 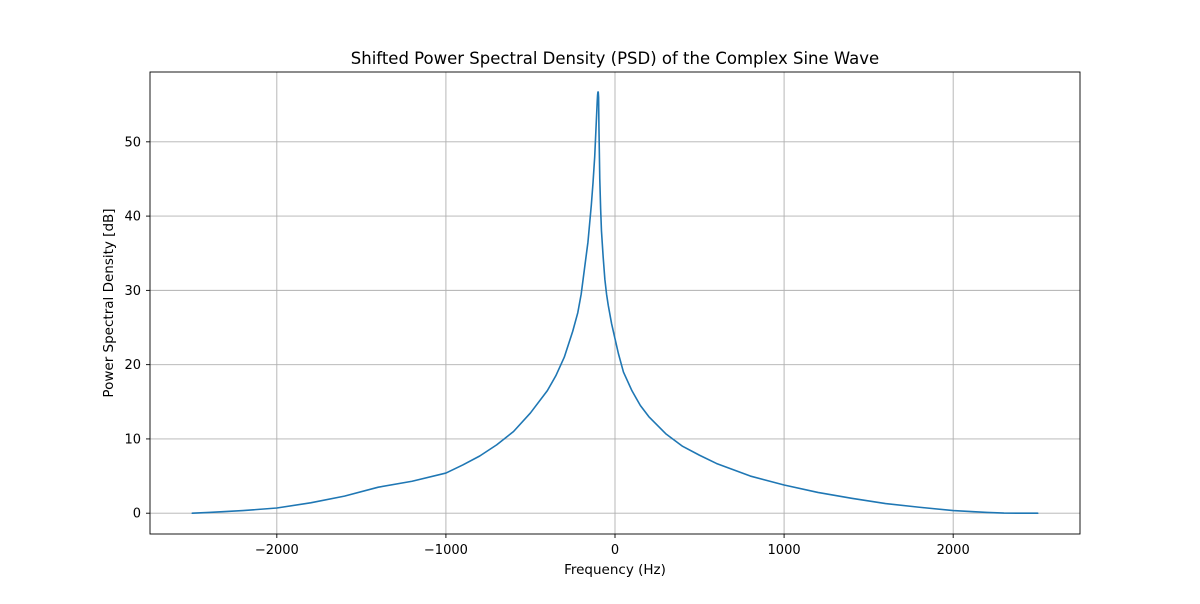 What do you see at coordinates (784, 550) in the screenshot?
I see `x-tick-label: 1000` at bounding box center [784, 550].